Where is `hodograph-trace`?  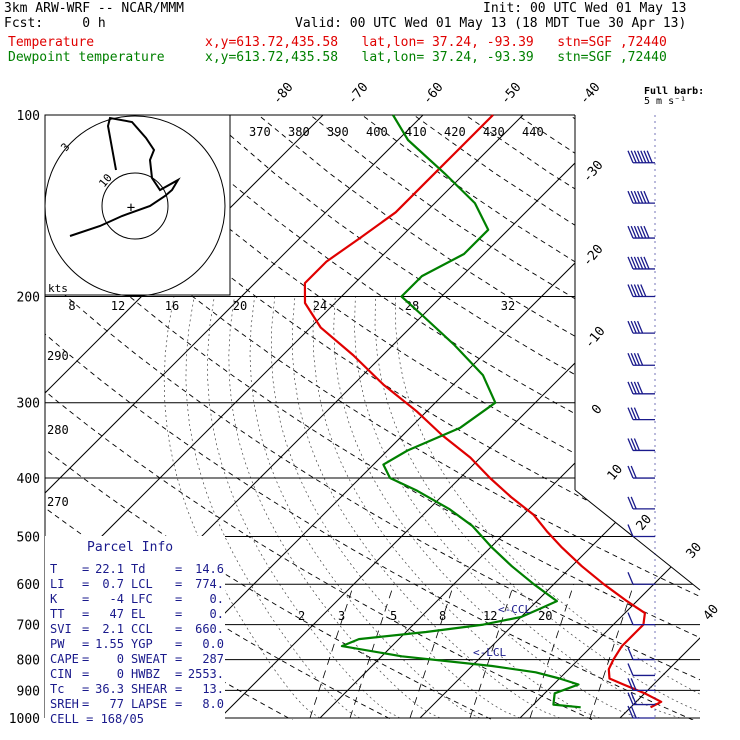 hodograph-trace is located at coordinates (125, 176).